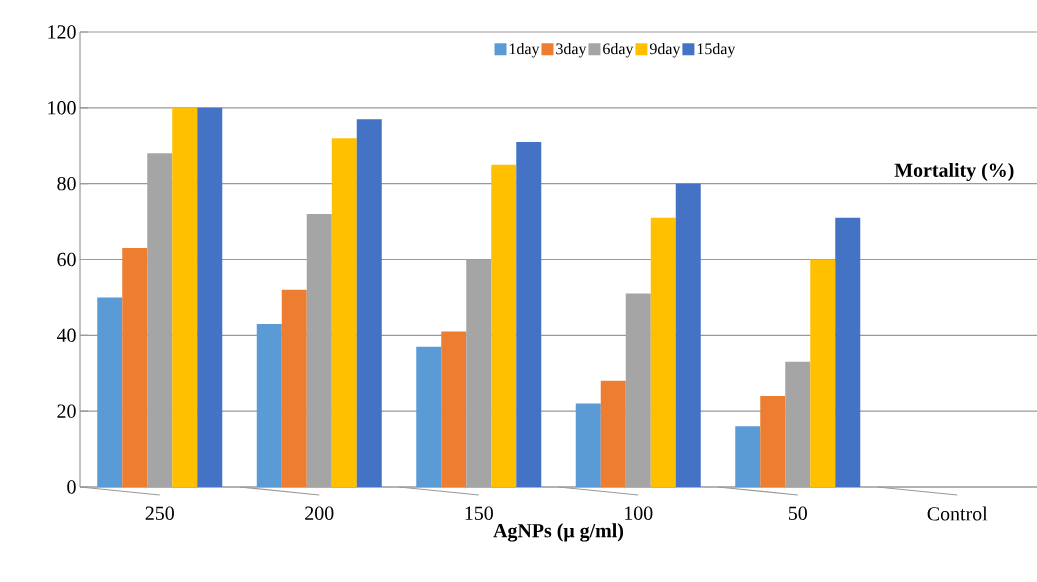 The height and width of the screenshot is (582, 1037). Describe the element at coordinates (66, 259) in the screenshot. I see `y-tick-label: 60` at that location.